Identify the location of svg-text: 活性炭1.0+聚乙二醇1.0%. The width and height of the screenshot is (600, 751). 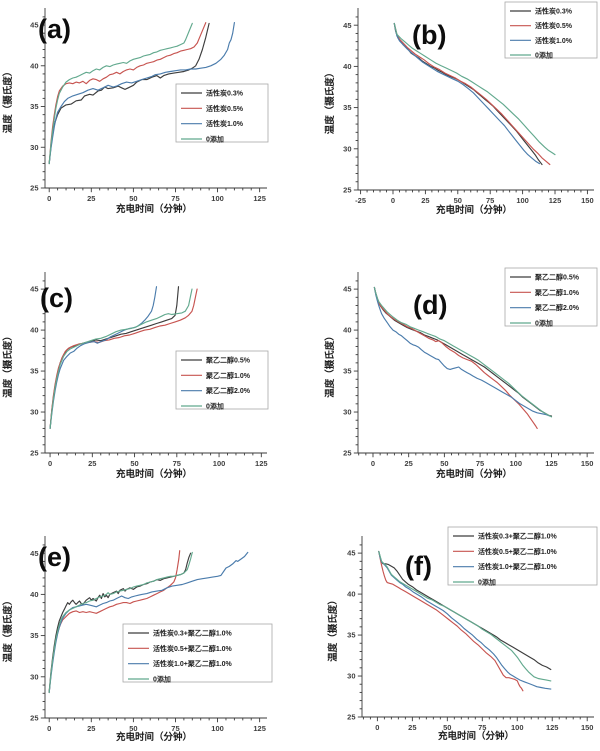
(518, 566).